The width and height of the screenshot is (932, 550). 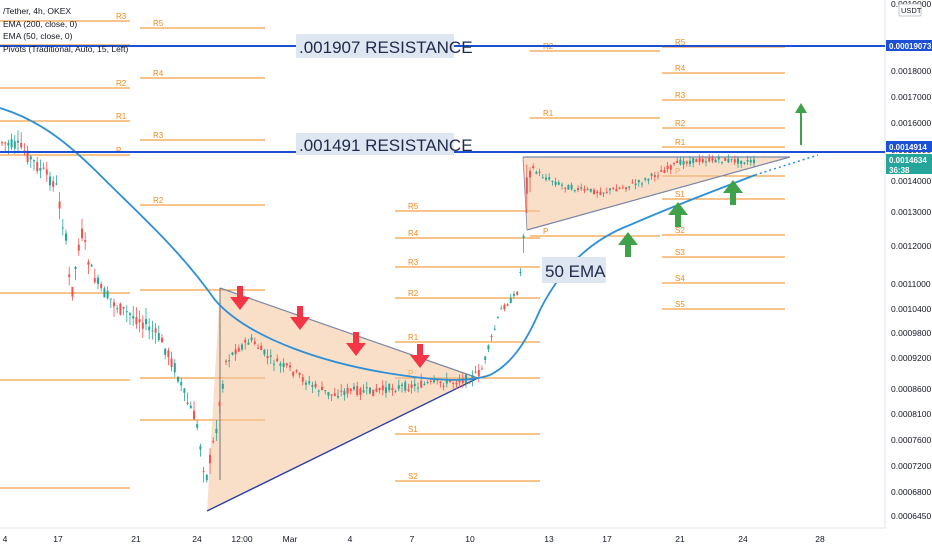 What do you see at coordinates (909, 45) in the screenshot?
I see `price-tag` at bounding box center [909, 45].